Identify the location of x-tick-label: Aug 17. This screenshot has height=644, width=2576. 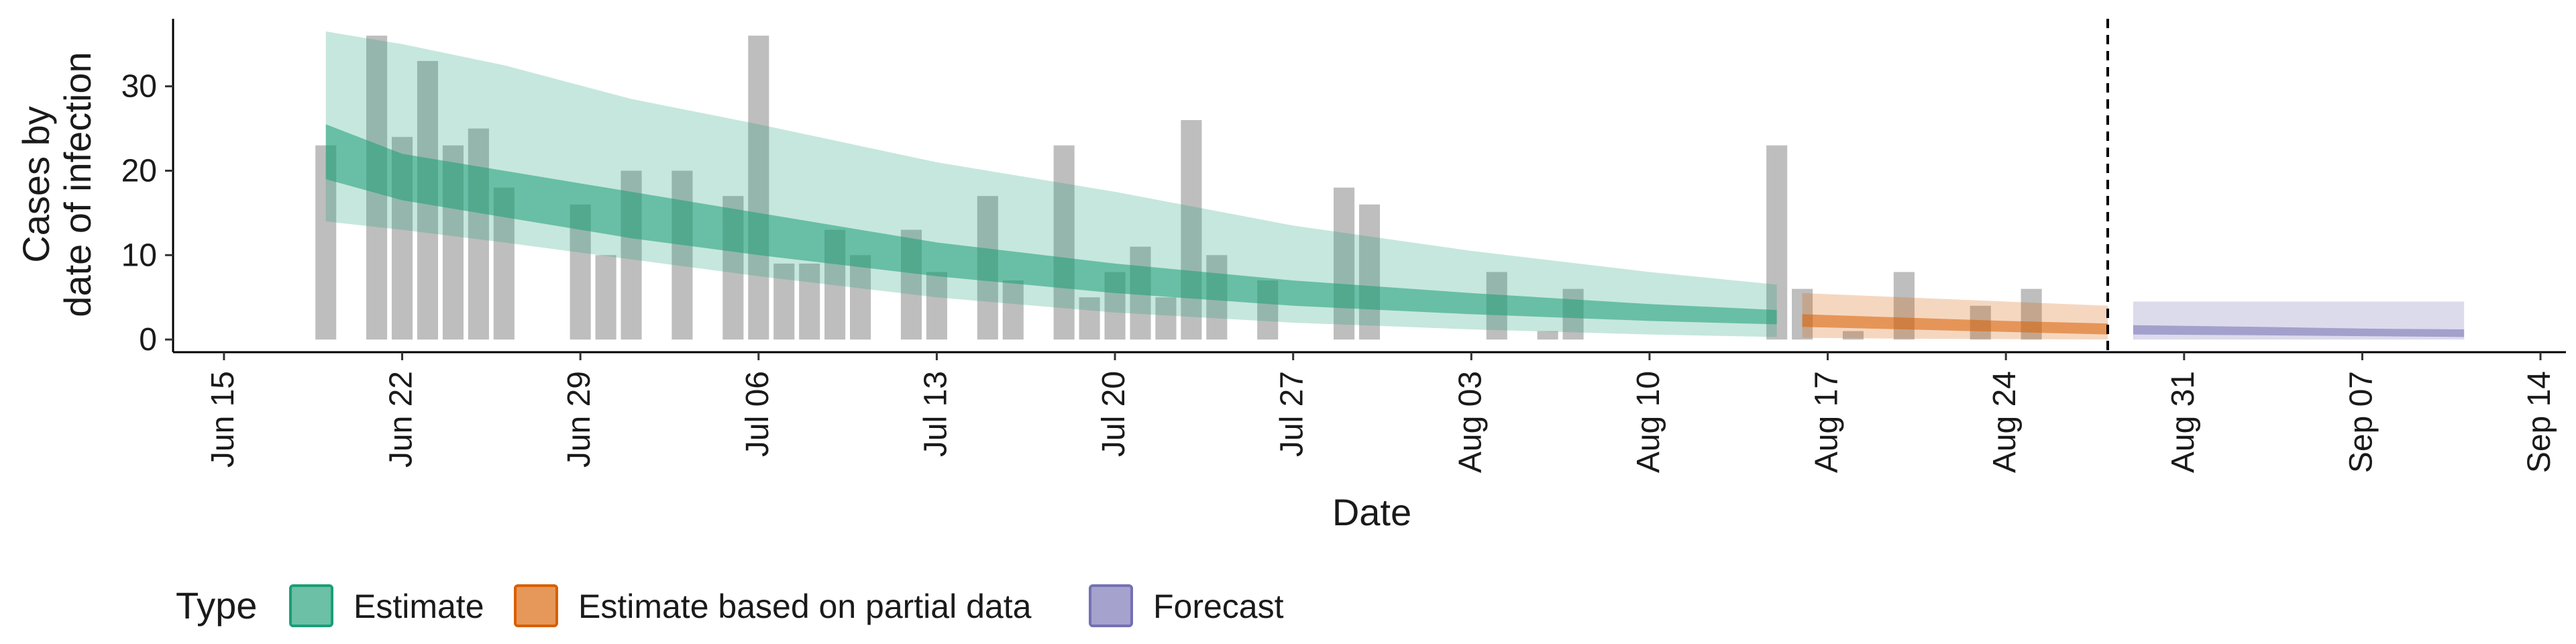
(1827, 422).